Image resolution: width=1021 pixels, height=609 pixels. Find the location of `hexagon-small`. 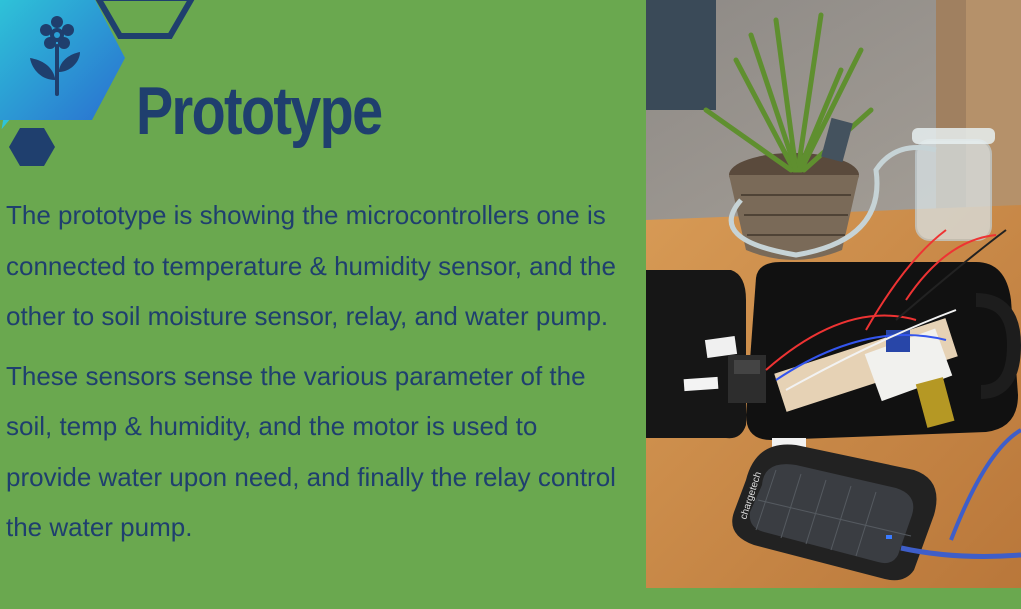

hexagon-small is located at coordinates (32, 147).